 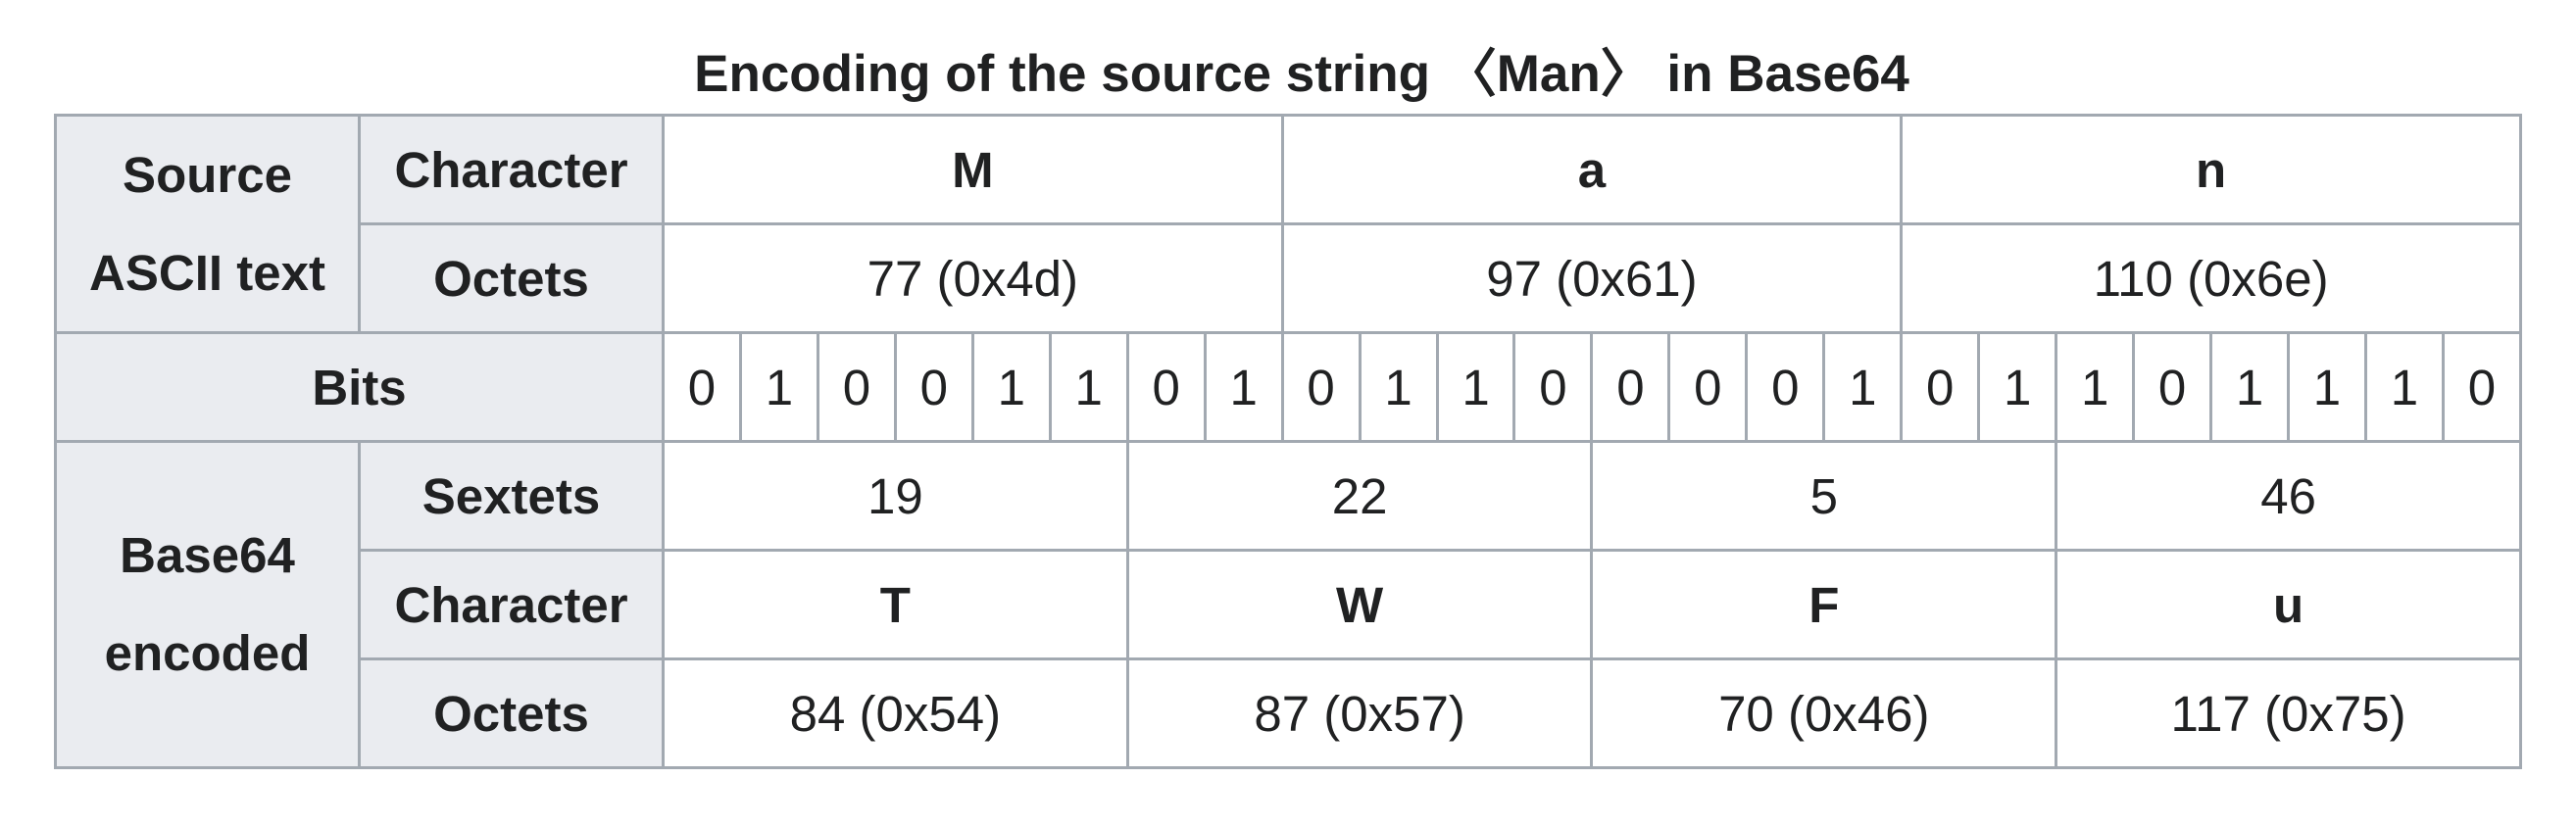 I want to click on source-octet-cell: 77 (0x4d), so click(x=973, y=278).